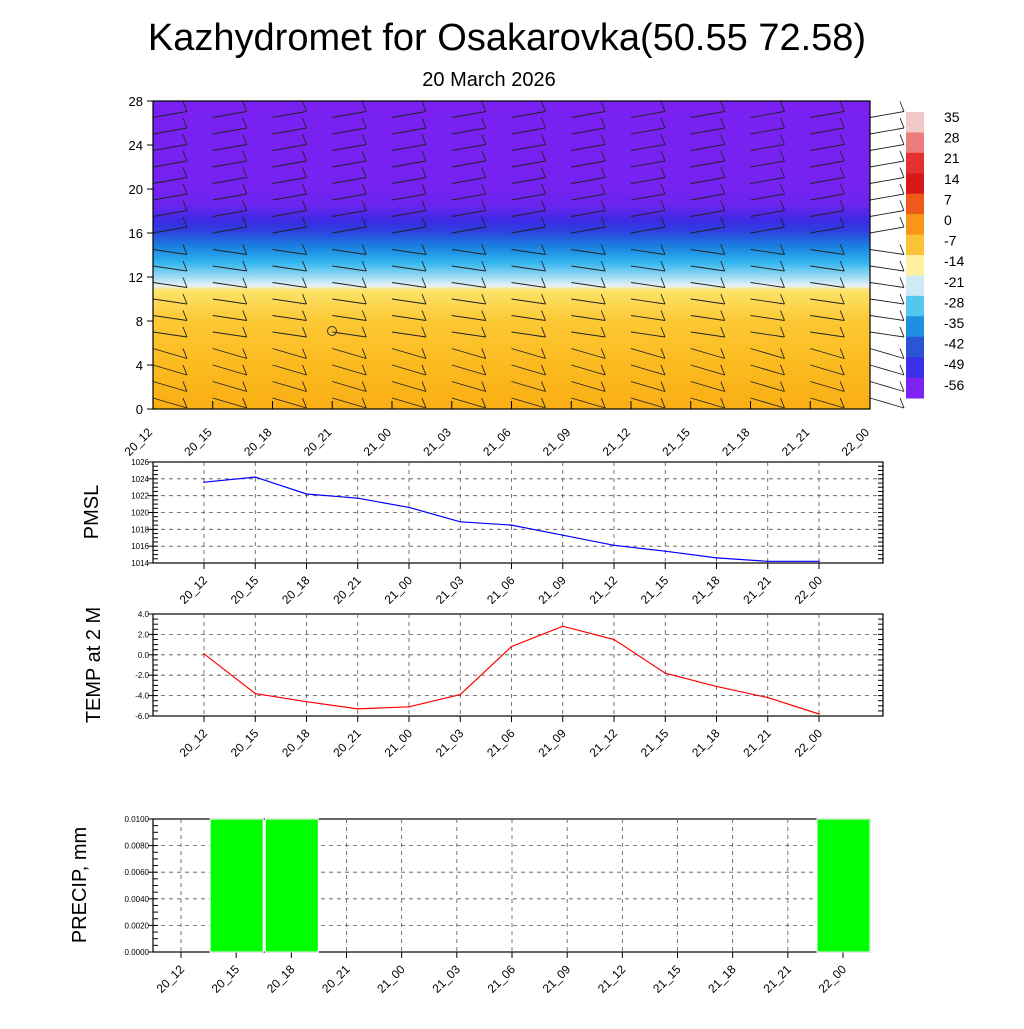 The width and height of the screenshot is (1024, 1029). I want to click on pmsl-x-tick-label: 21_15, so click(655, 590).